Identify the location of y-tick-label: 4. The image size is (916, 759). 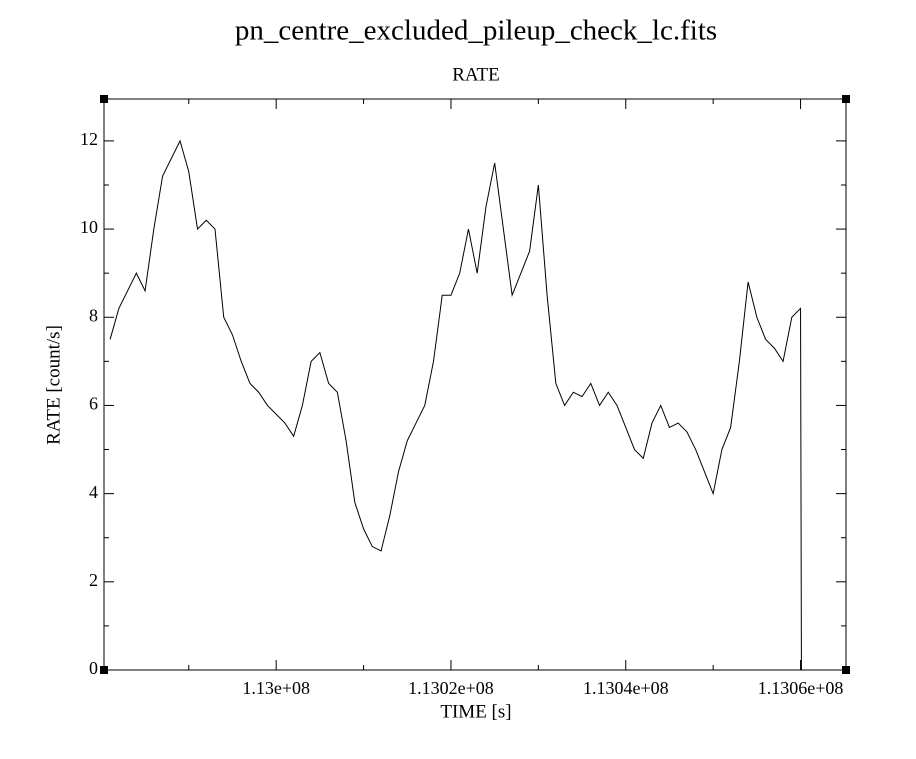
(93, 492).